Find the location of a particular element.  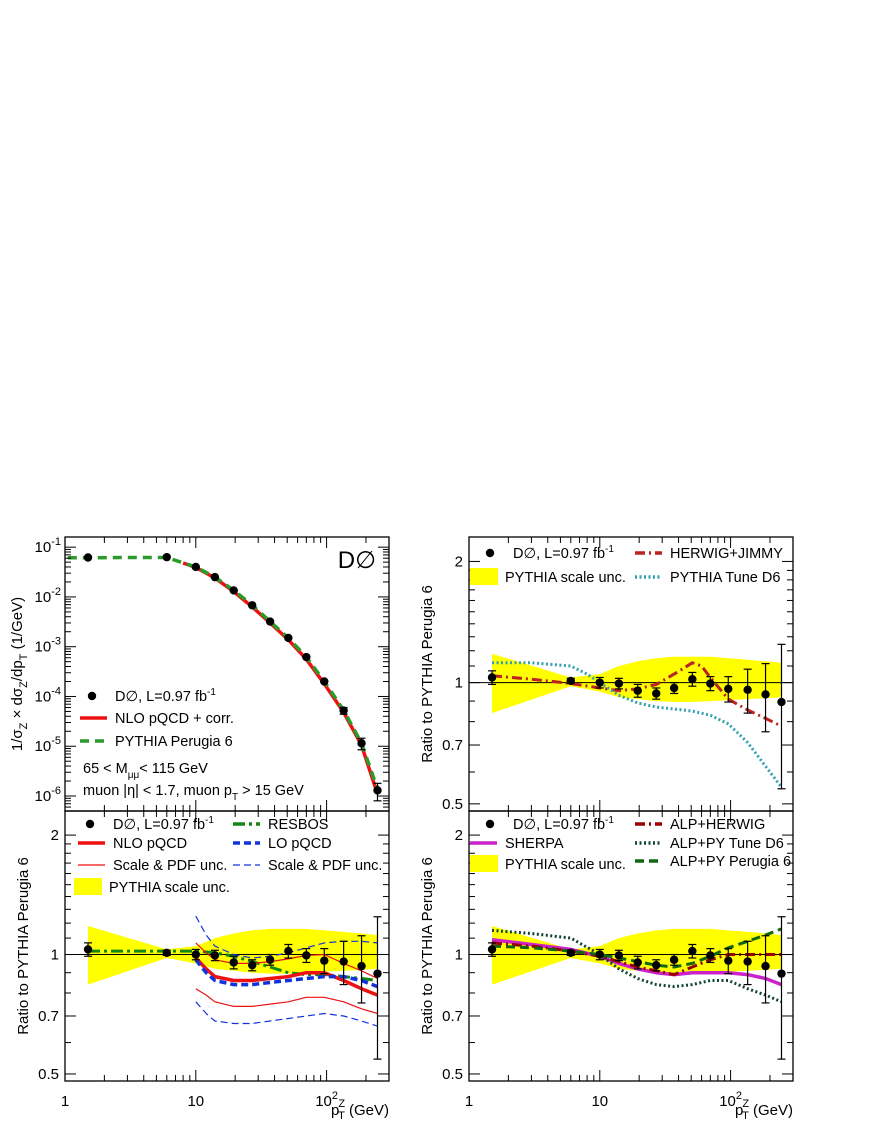

text-part: PYTHIA Tune D6 is located at coordinates (725, 578).